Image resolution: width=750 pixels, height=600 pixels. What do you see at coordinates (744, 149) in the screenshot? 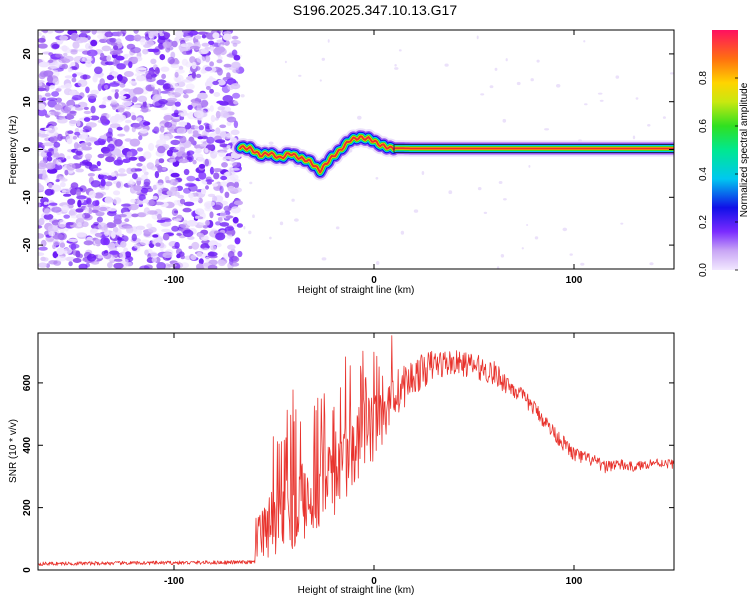
I see `colorbar-label: Normalized spectral amplitude` at bounding box center [744, 149].